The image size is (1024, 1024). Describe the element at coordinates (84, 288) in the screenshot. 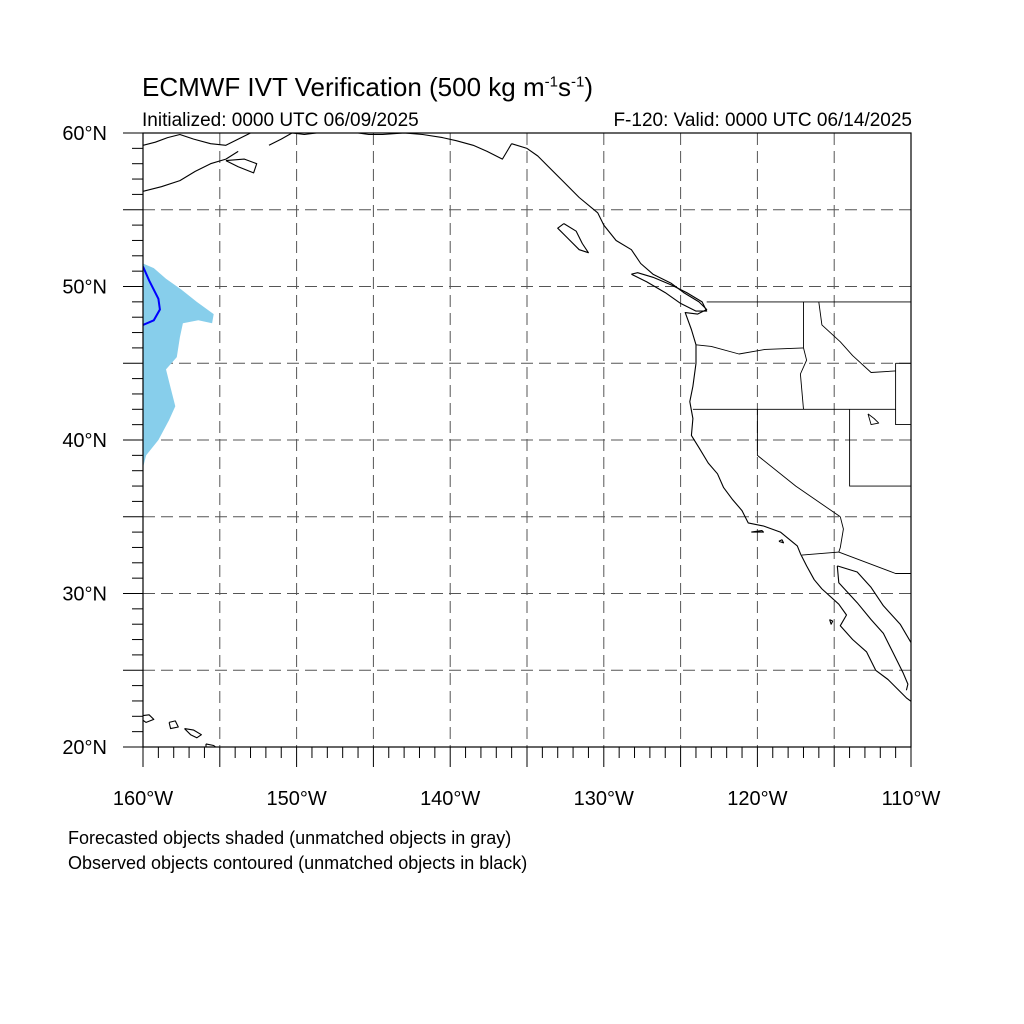

I see `lat-label: 50°N` at that location.